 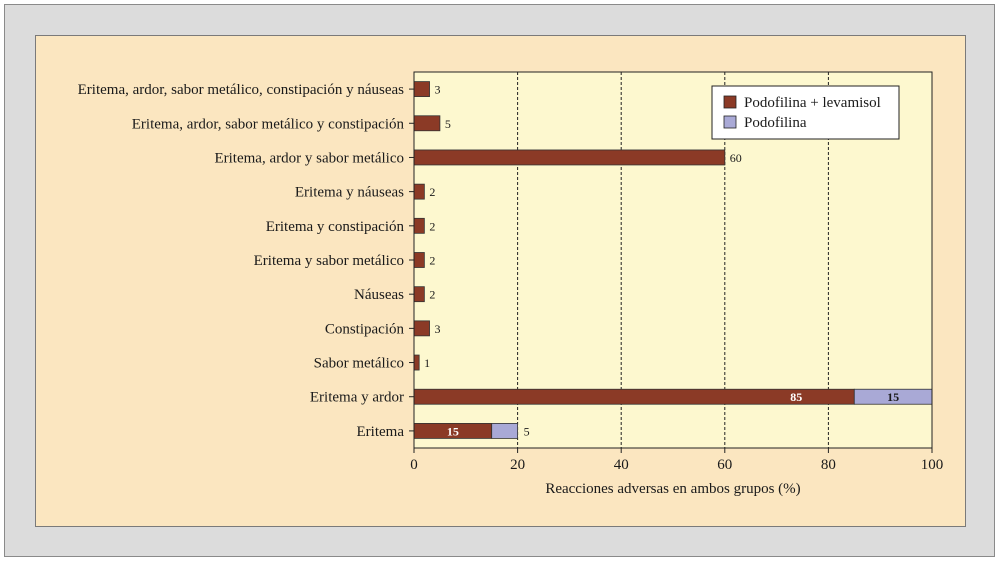 What do you see at coordinates (730, 122) in the screenshot?
I see `legend-swatch-secondary` at bounding box center [730, 122].